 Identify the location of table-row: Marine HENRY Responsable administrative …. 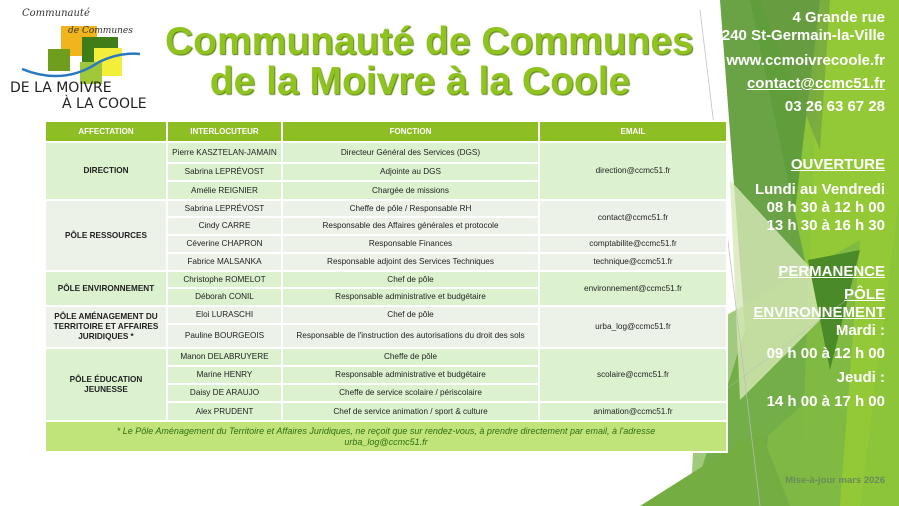
(386, 375).